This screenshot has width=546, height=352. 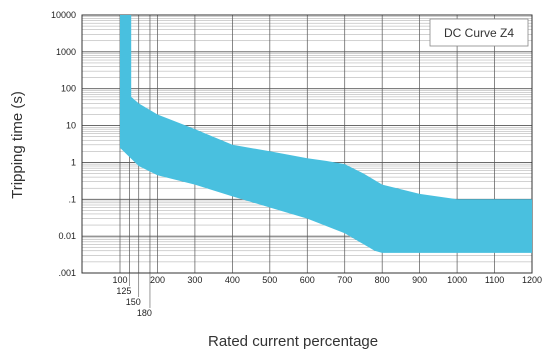 I want to click on y-tick-label: 100, so click(x=68, y=89).